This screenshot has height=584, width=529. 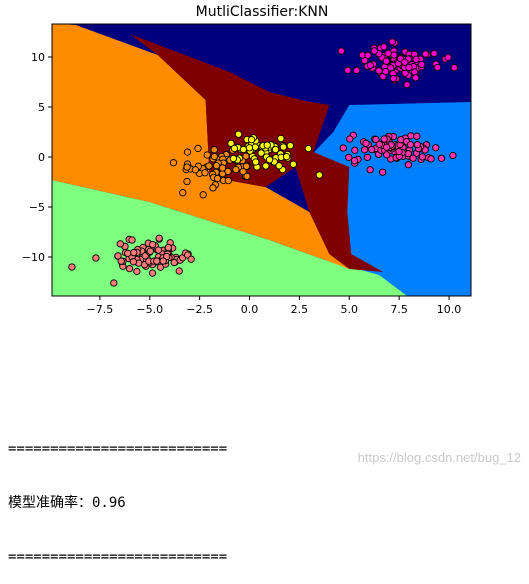 What do you see at coordinates (199, 309) in the screenshot?
I see `x-tick-label: −2.5` at bounding box center [199, 309].